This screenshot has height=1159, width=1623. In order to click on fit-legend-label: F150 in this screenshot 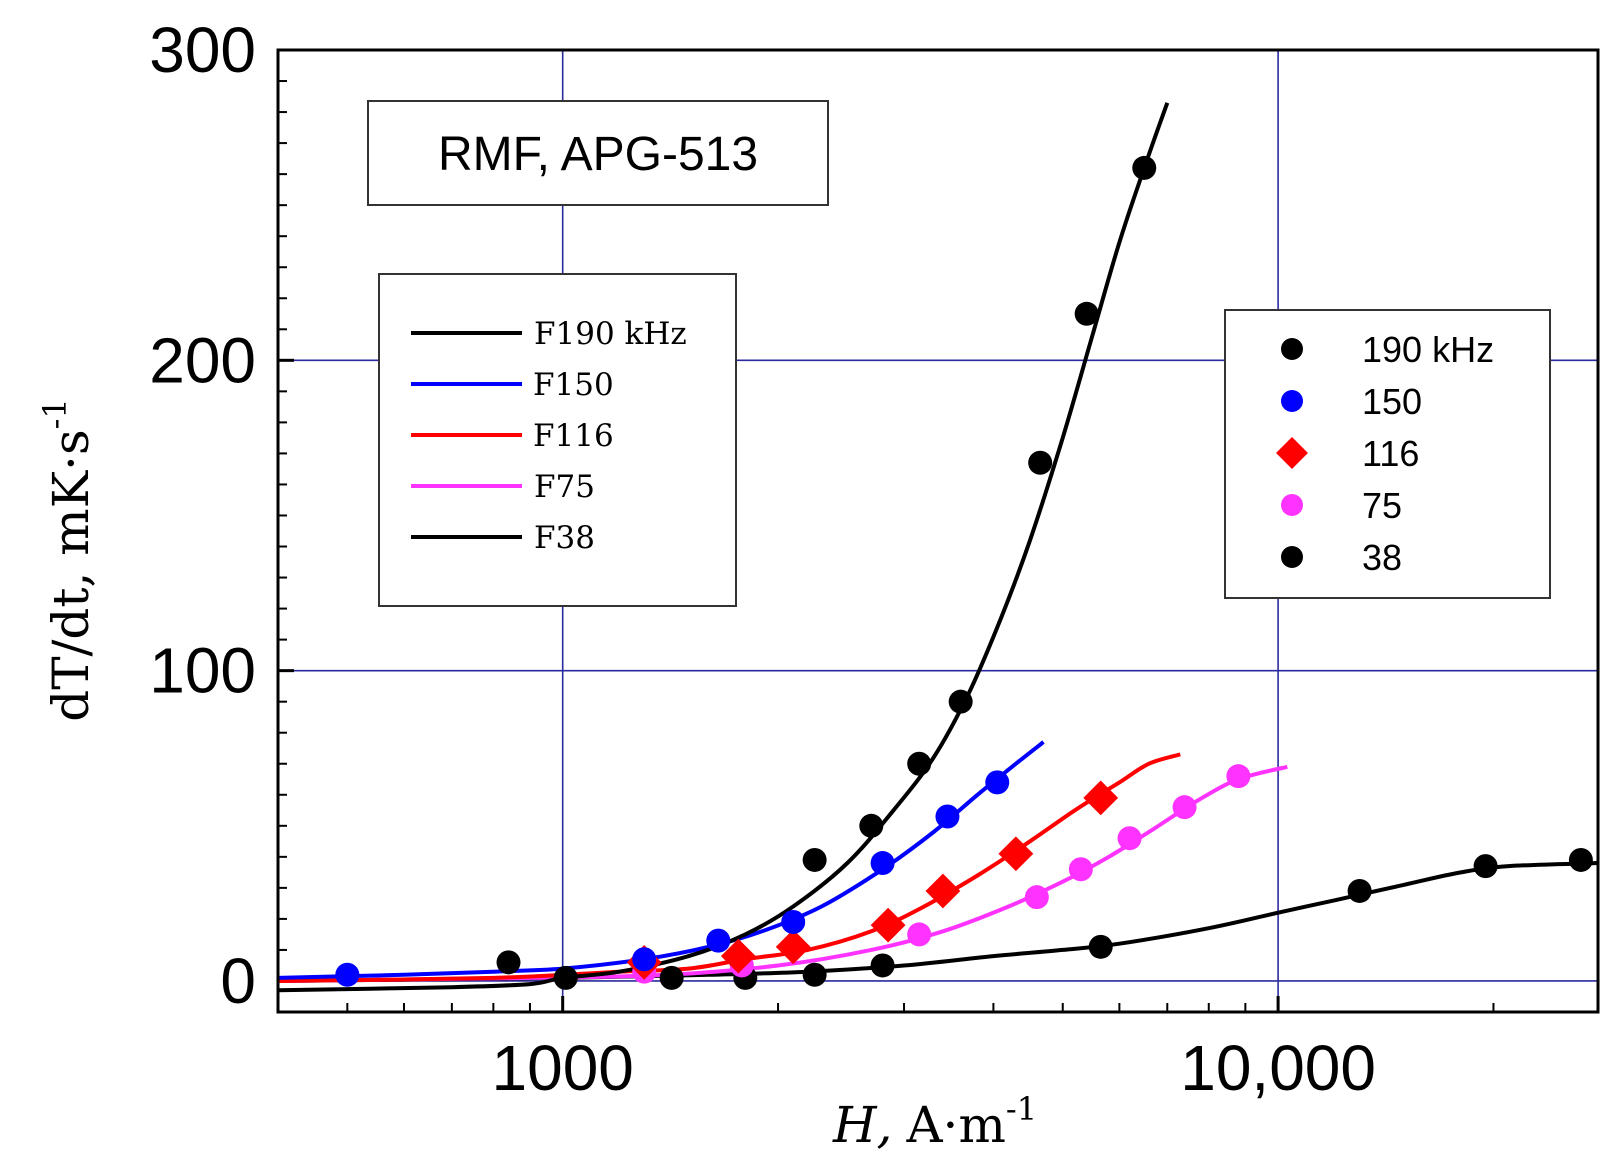, I will do `click(573, 385)`.